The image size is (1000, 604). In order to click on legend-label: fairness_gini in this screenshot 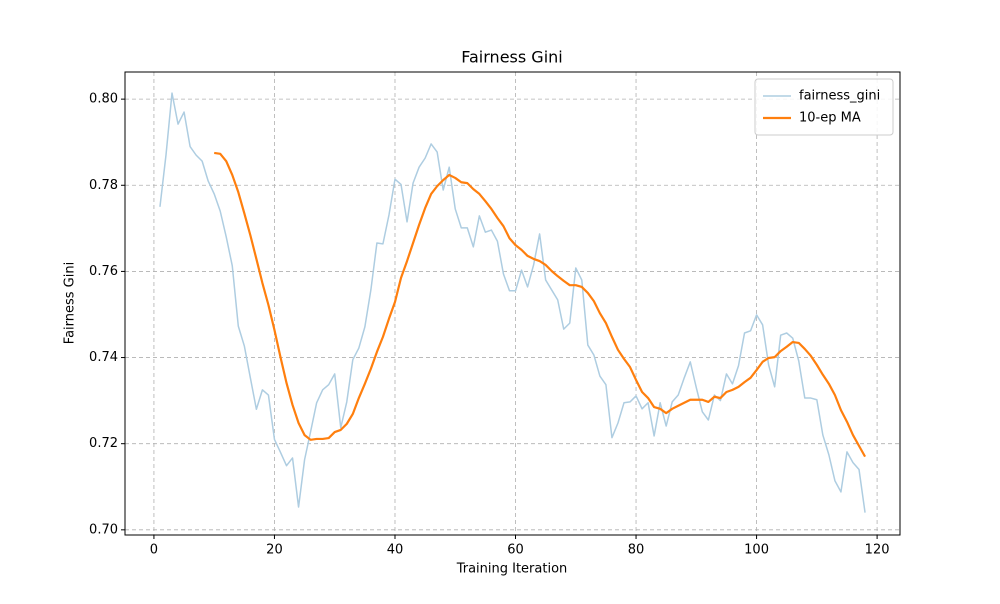, I will do `click(839, 96)`.